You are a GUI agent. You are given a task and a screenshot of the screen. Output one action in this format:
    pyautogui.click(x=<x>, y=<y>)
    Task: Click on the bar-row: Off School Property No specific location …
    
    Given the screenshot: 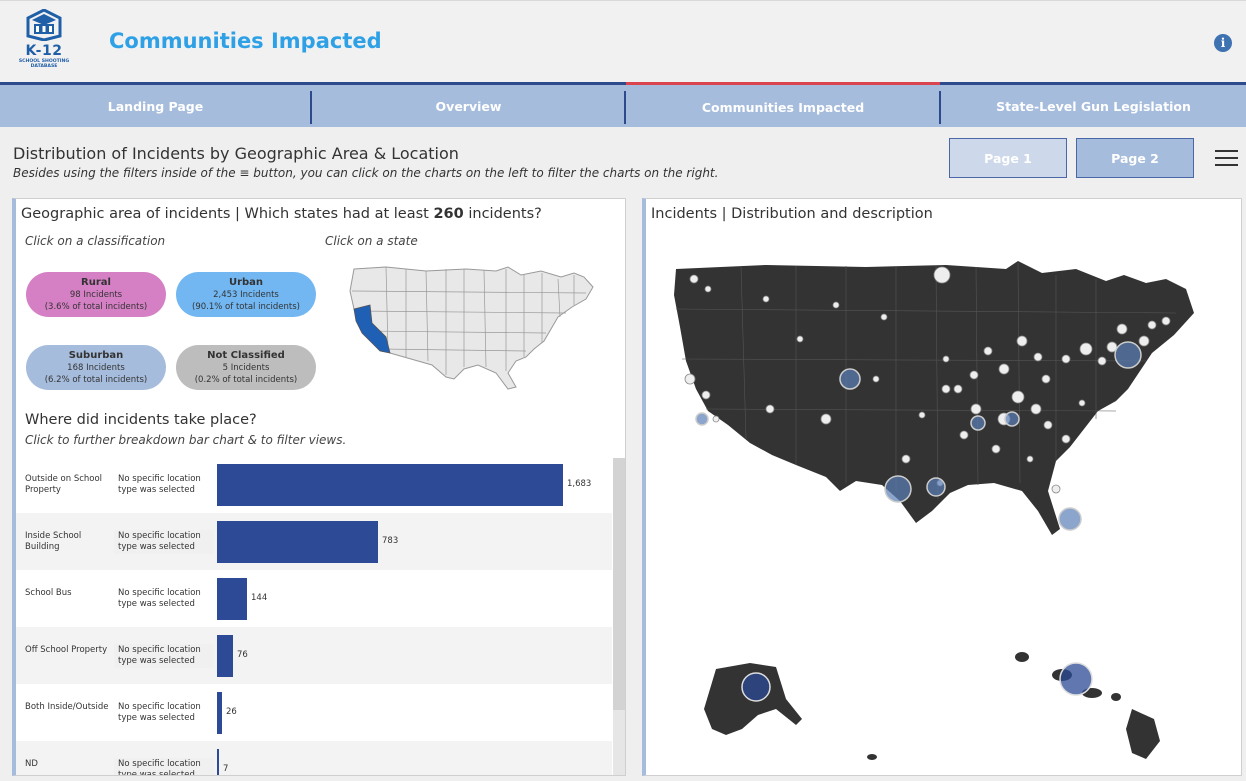 What is the action you would take?
    pyautogui.click(x=314, y=655)
    